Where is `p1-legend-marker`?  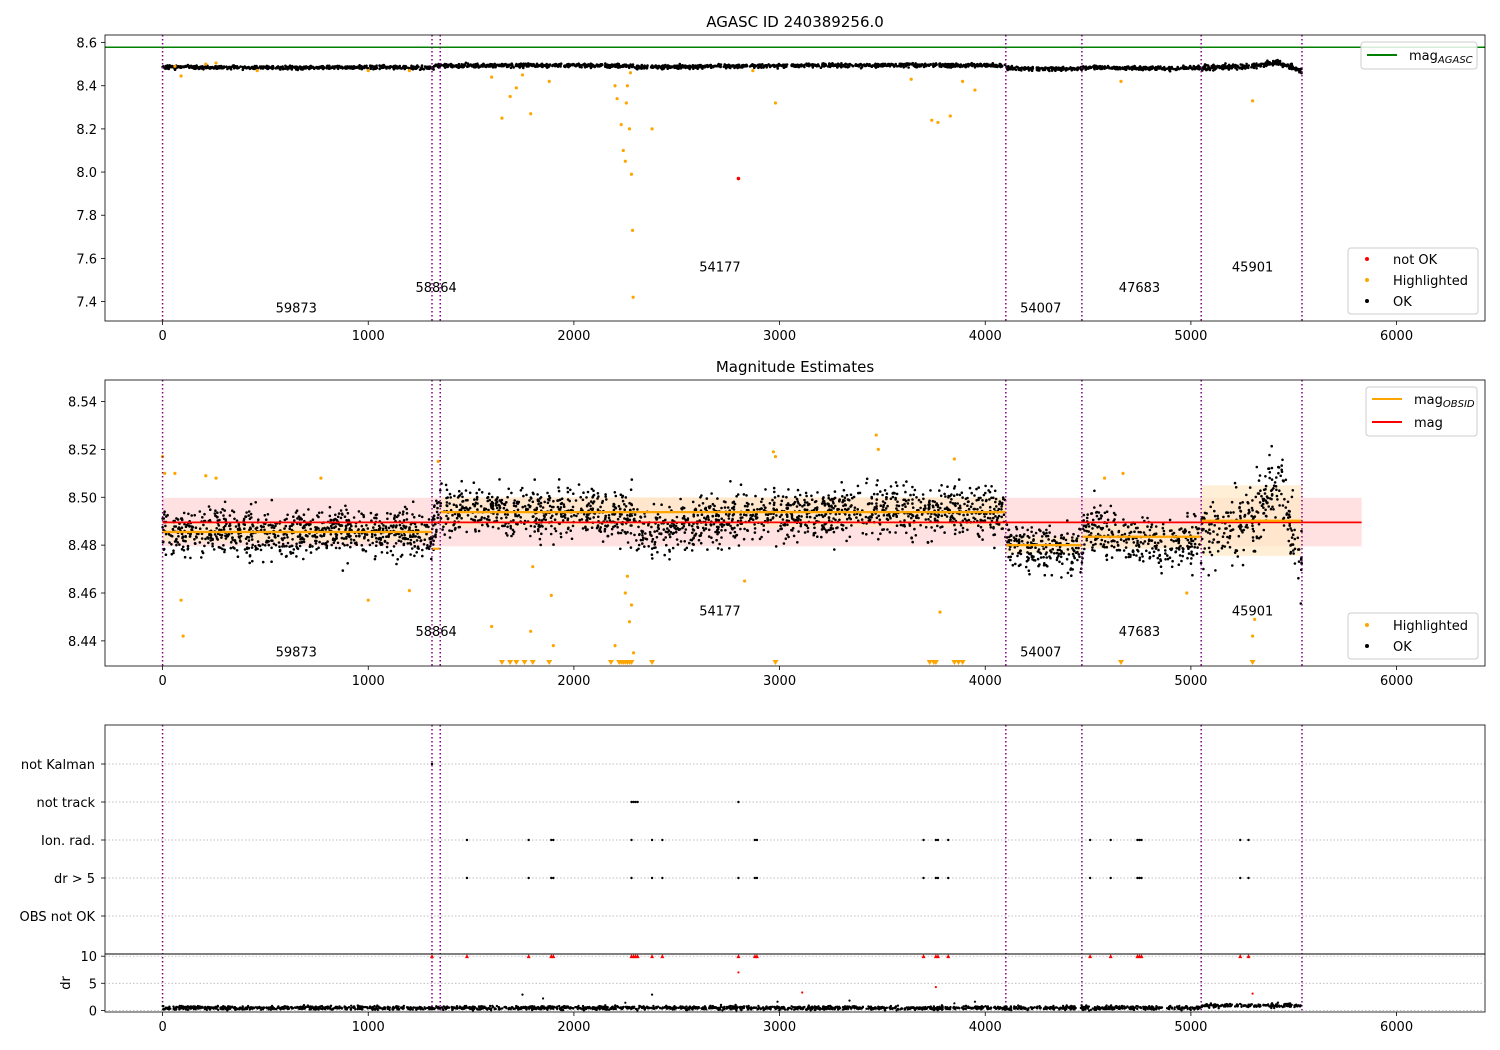
p1-legend-marker is located at coordinates (1367, 280).